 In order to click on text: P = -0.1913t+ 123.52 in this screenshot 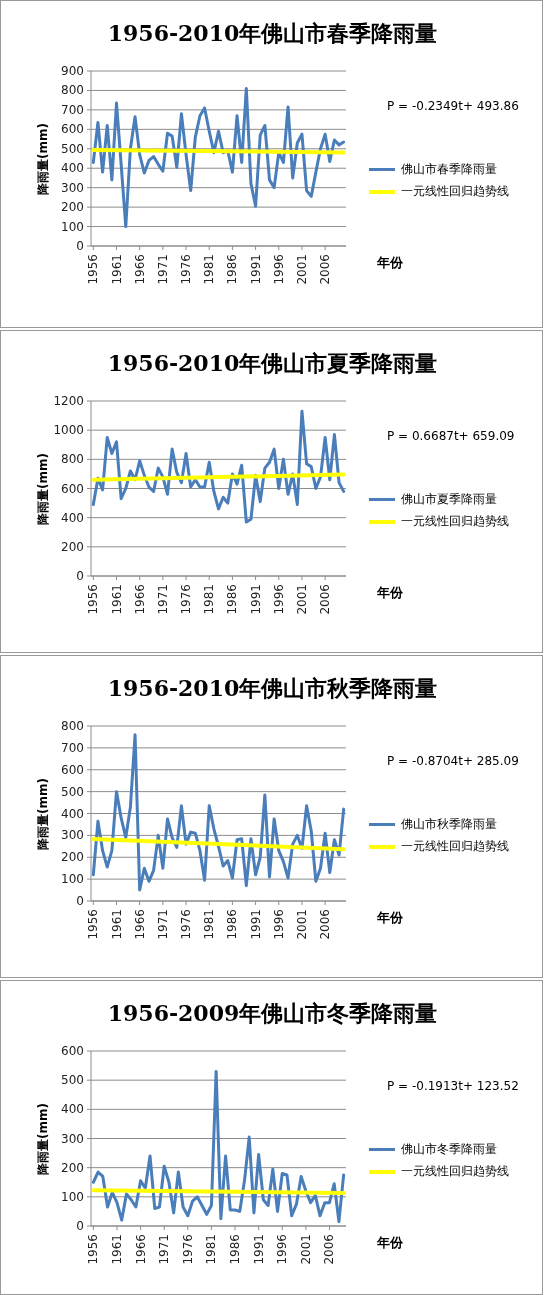, I will do `click(453, 1086)`.